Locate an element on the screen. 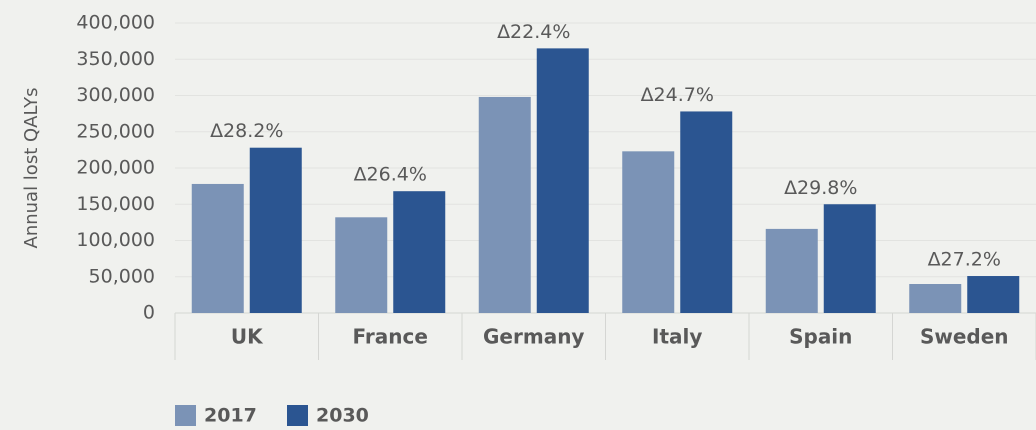  y-tick-label: 400,000 is located at coordinates (115, 23).